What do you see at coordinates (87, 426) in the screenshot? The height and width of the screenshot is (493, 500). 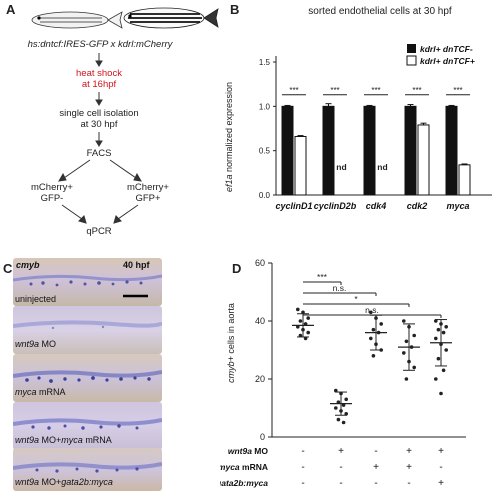 I see `embryo-image-wnt9a-mo-myca-mrna: wnt9a MO+myca mRNA` at bounding box center [87, 426].